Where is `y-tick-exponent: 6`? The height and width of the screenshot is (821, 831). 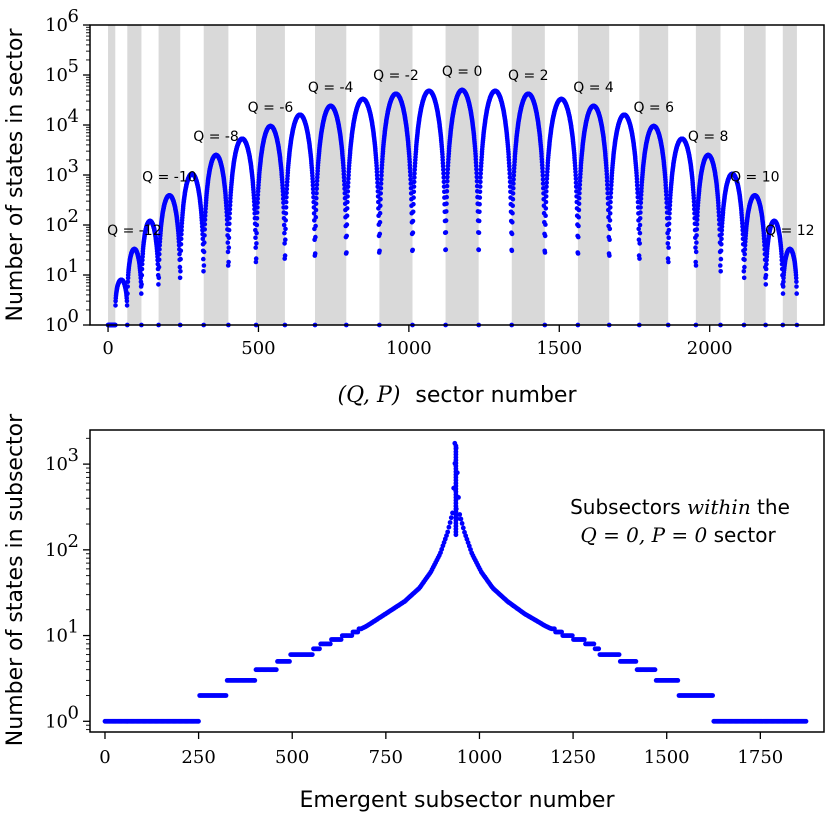 y-tick-exponent: 6 is located at coordinates (73, 16).